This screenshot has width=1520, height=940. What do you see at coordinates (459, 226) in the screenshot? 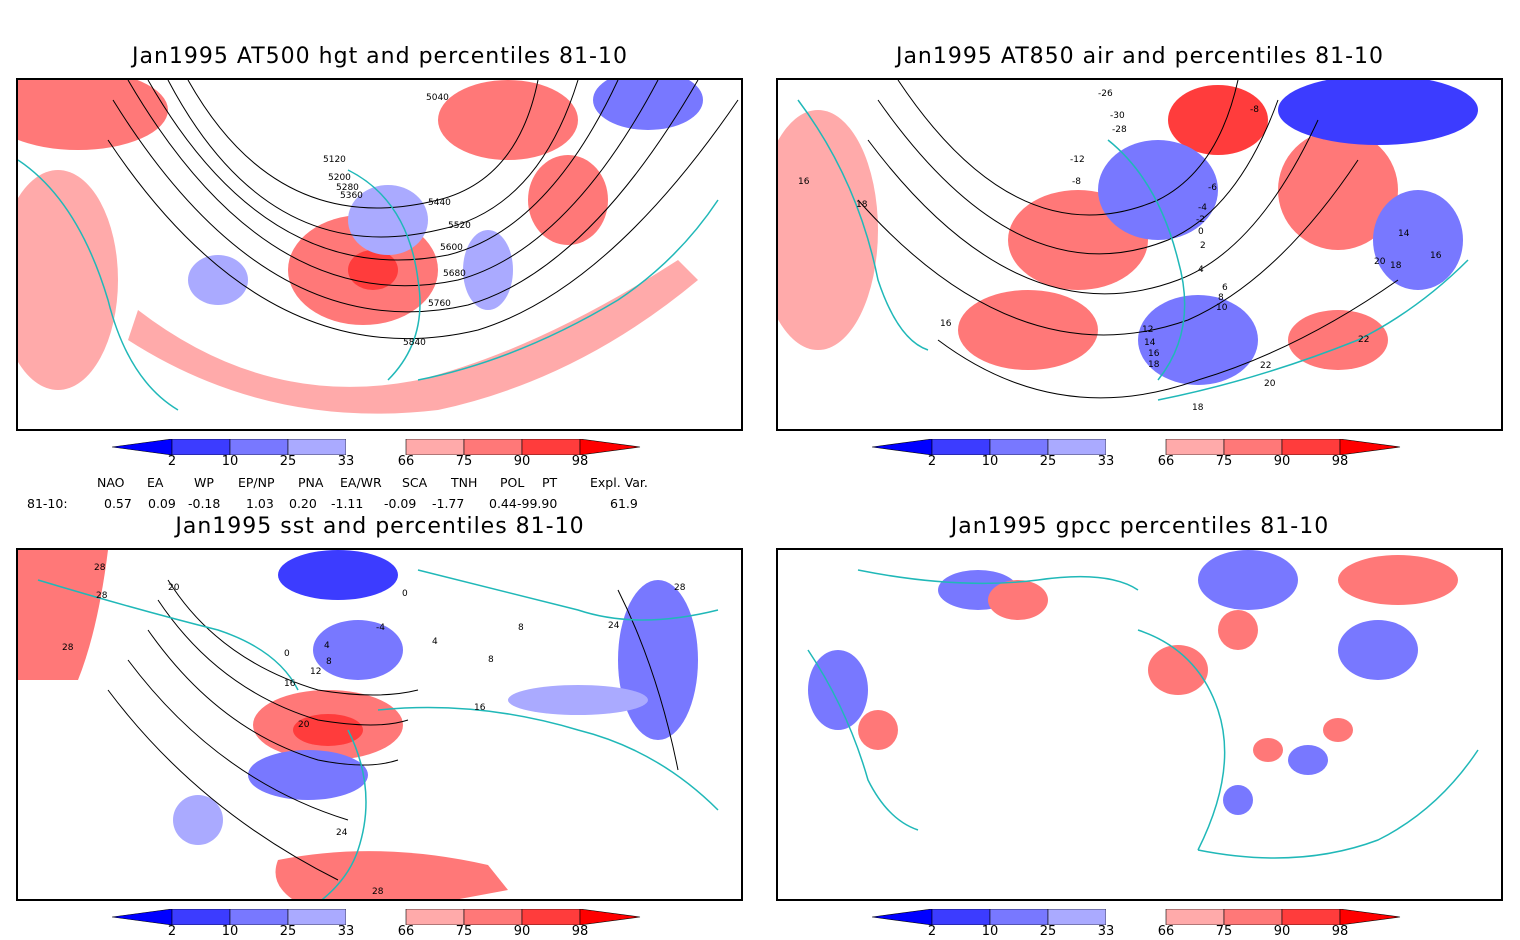
I see `hgt500-contour-label: 5520` at bounding box center [459, 226].